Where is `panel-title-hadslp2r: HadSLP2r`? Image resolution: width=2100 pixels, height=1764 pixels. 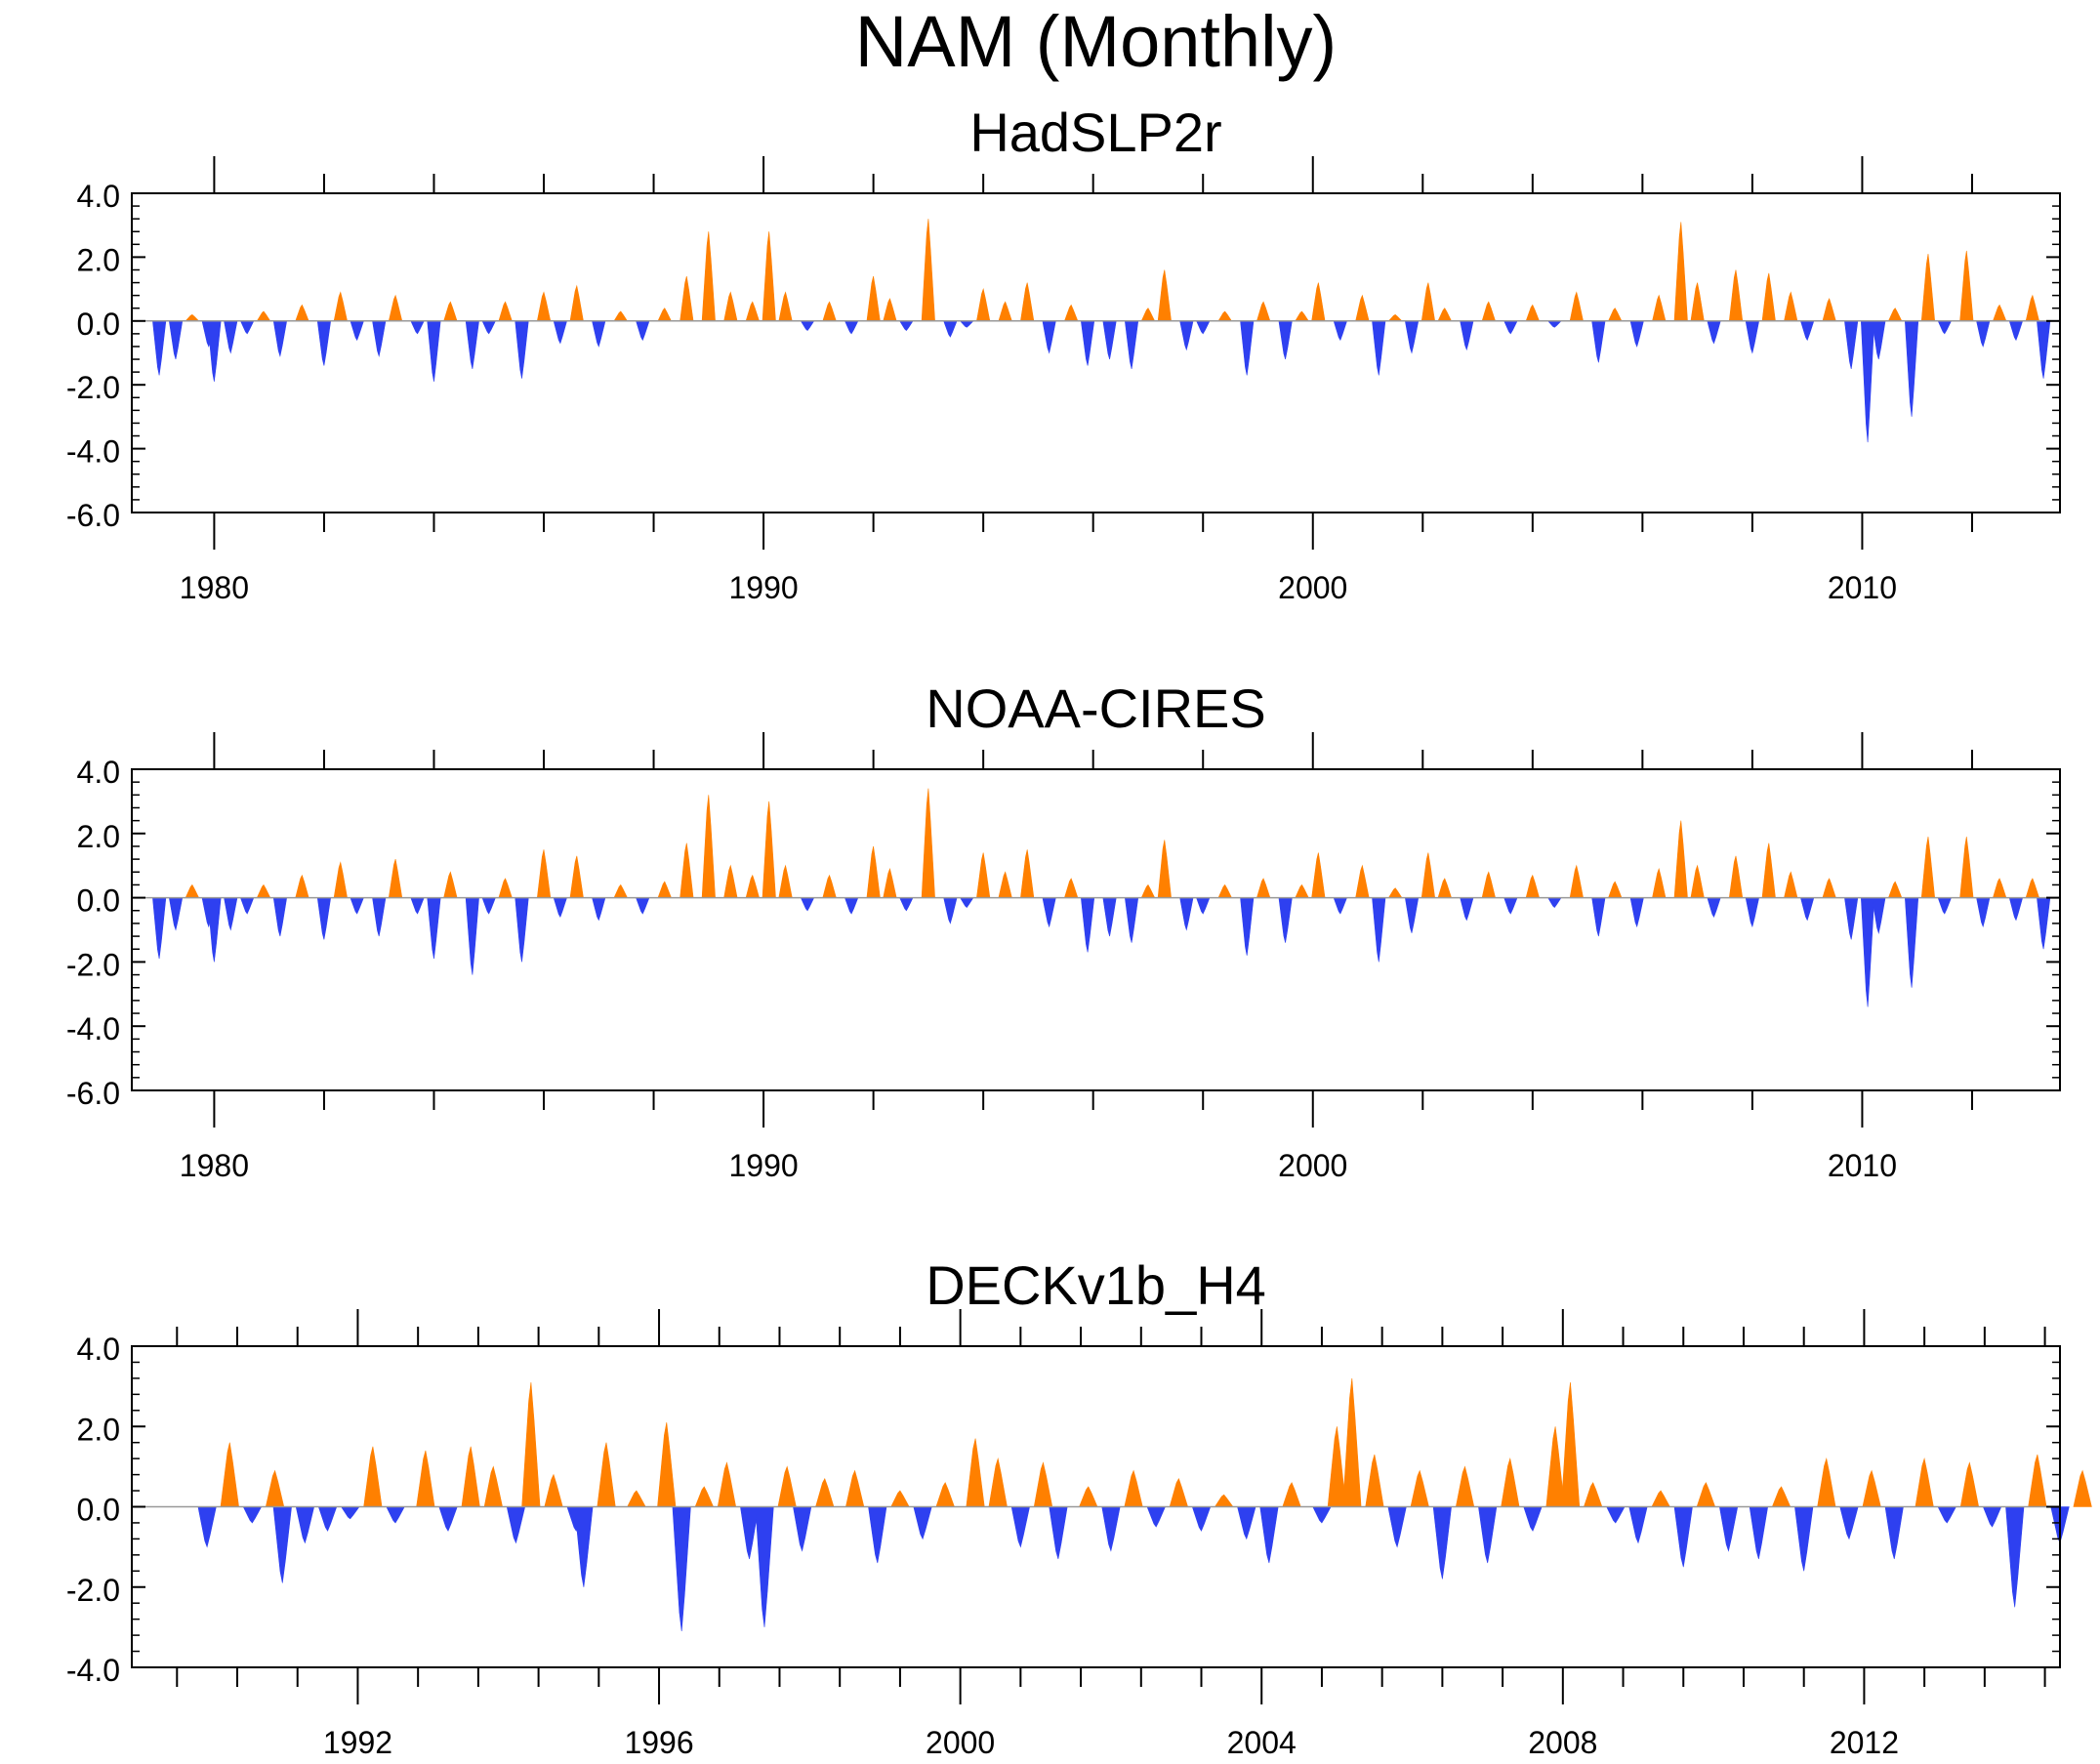 panel-title-hadslp2r: HadSLP2r is located at coordinates (1095, 132).